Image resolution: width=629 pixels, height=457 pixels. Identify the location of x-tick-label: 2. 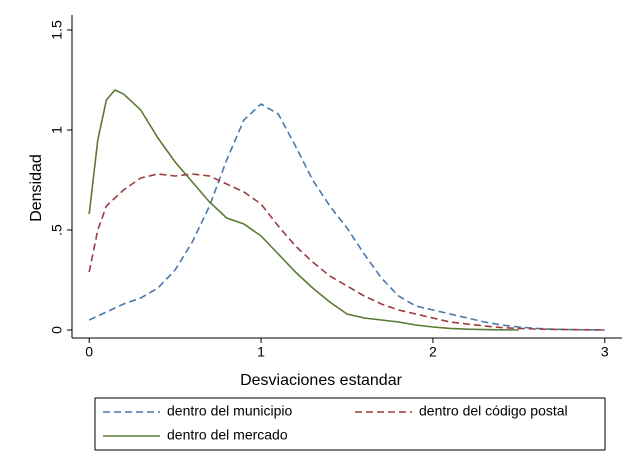
(433, 352).